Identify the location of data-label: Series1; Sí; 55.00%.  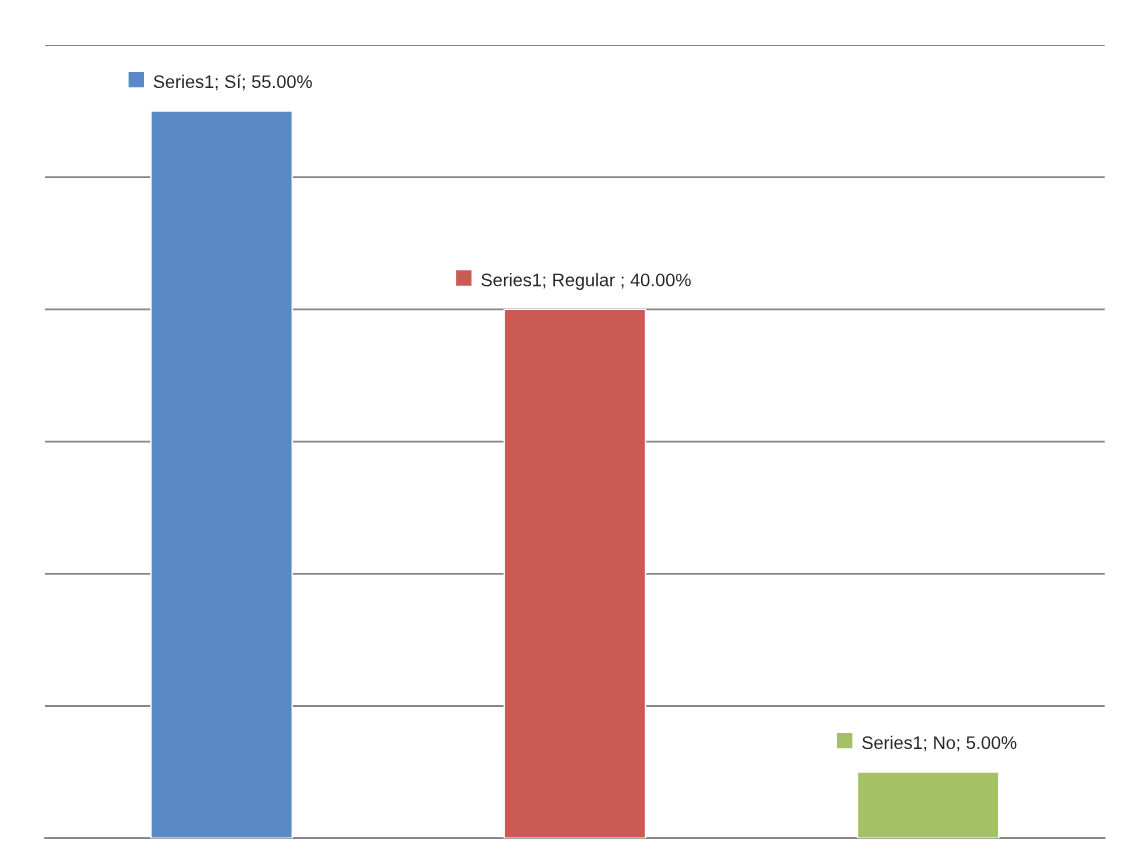
(232, 82).